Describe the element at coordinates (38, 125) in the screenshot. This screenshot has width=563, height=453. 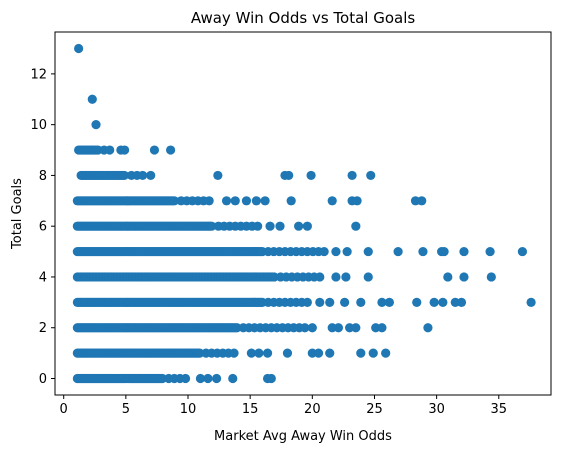
I see `y-tick-label: 10` at that location.